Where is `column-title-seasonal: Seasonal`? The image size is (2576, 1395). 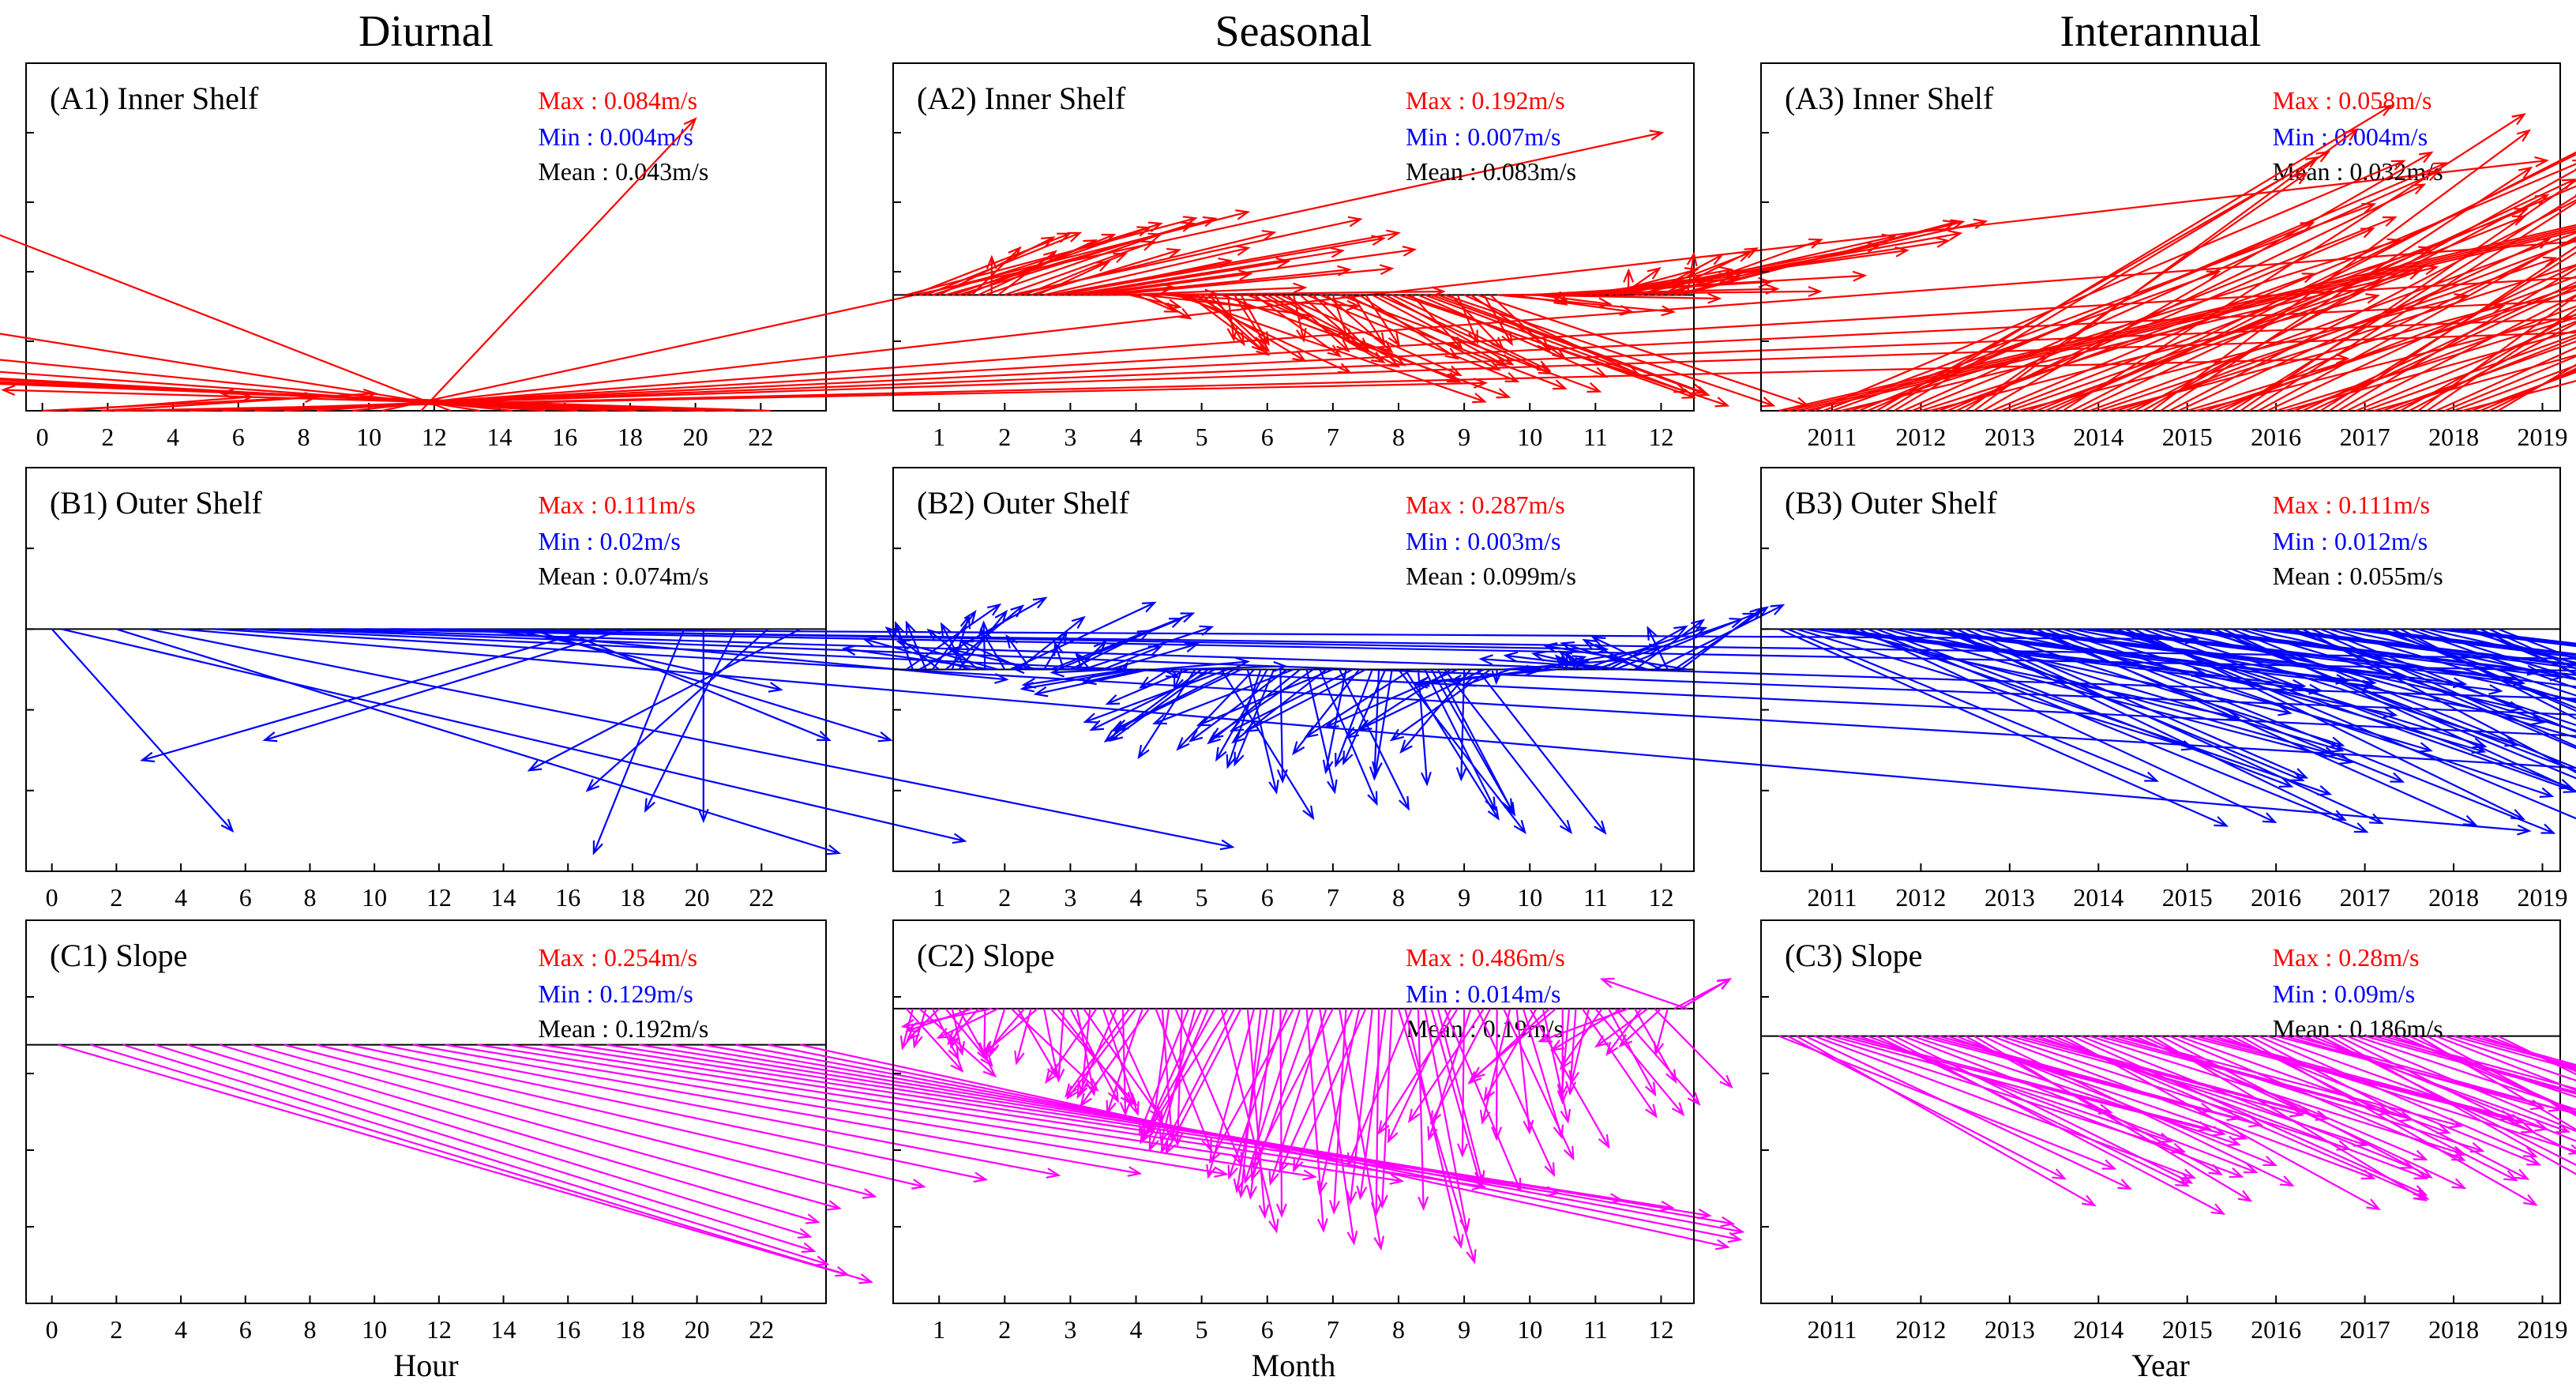
column-title-seasonal: Seasonal is located at coordinates (1293, 31).